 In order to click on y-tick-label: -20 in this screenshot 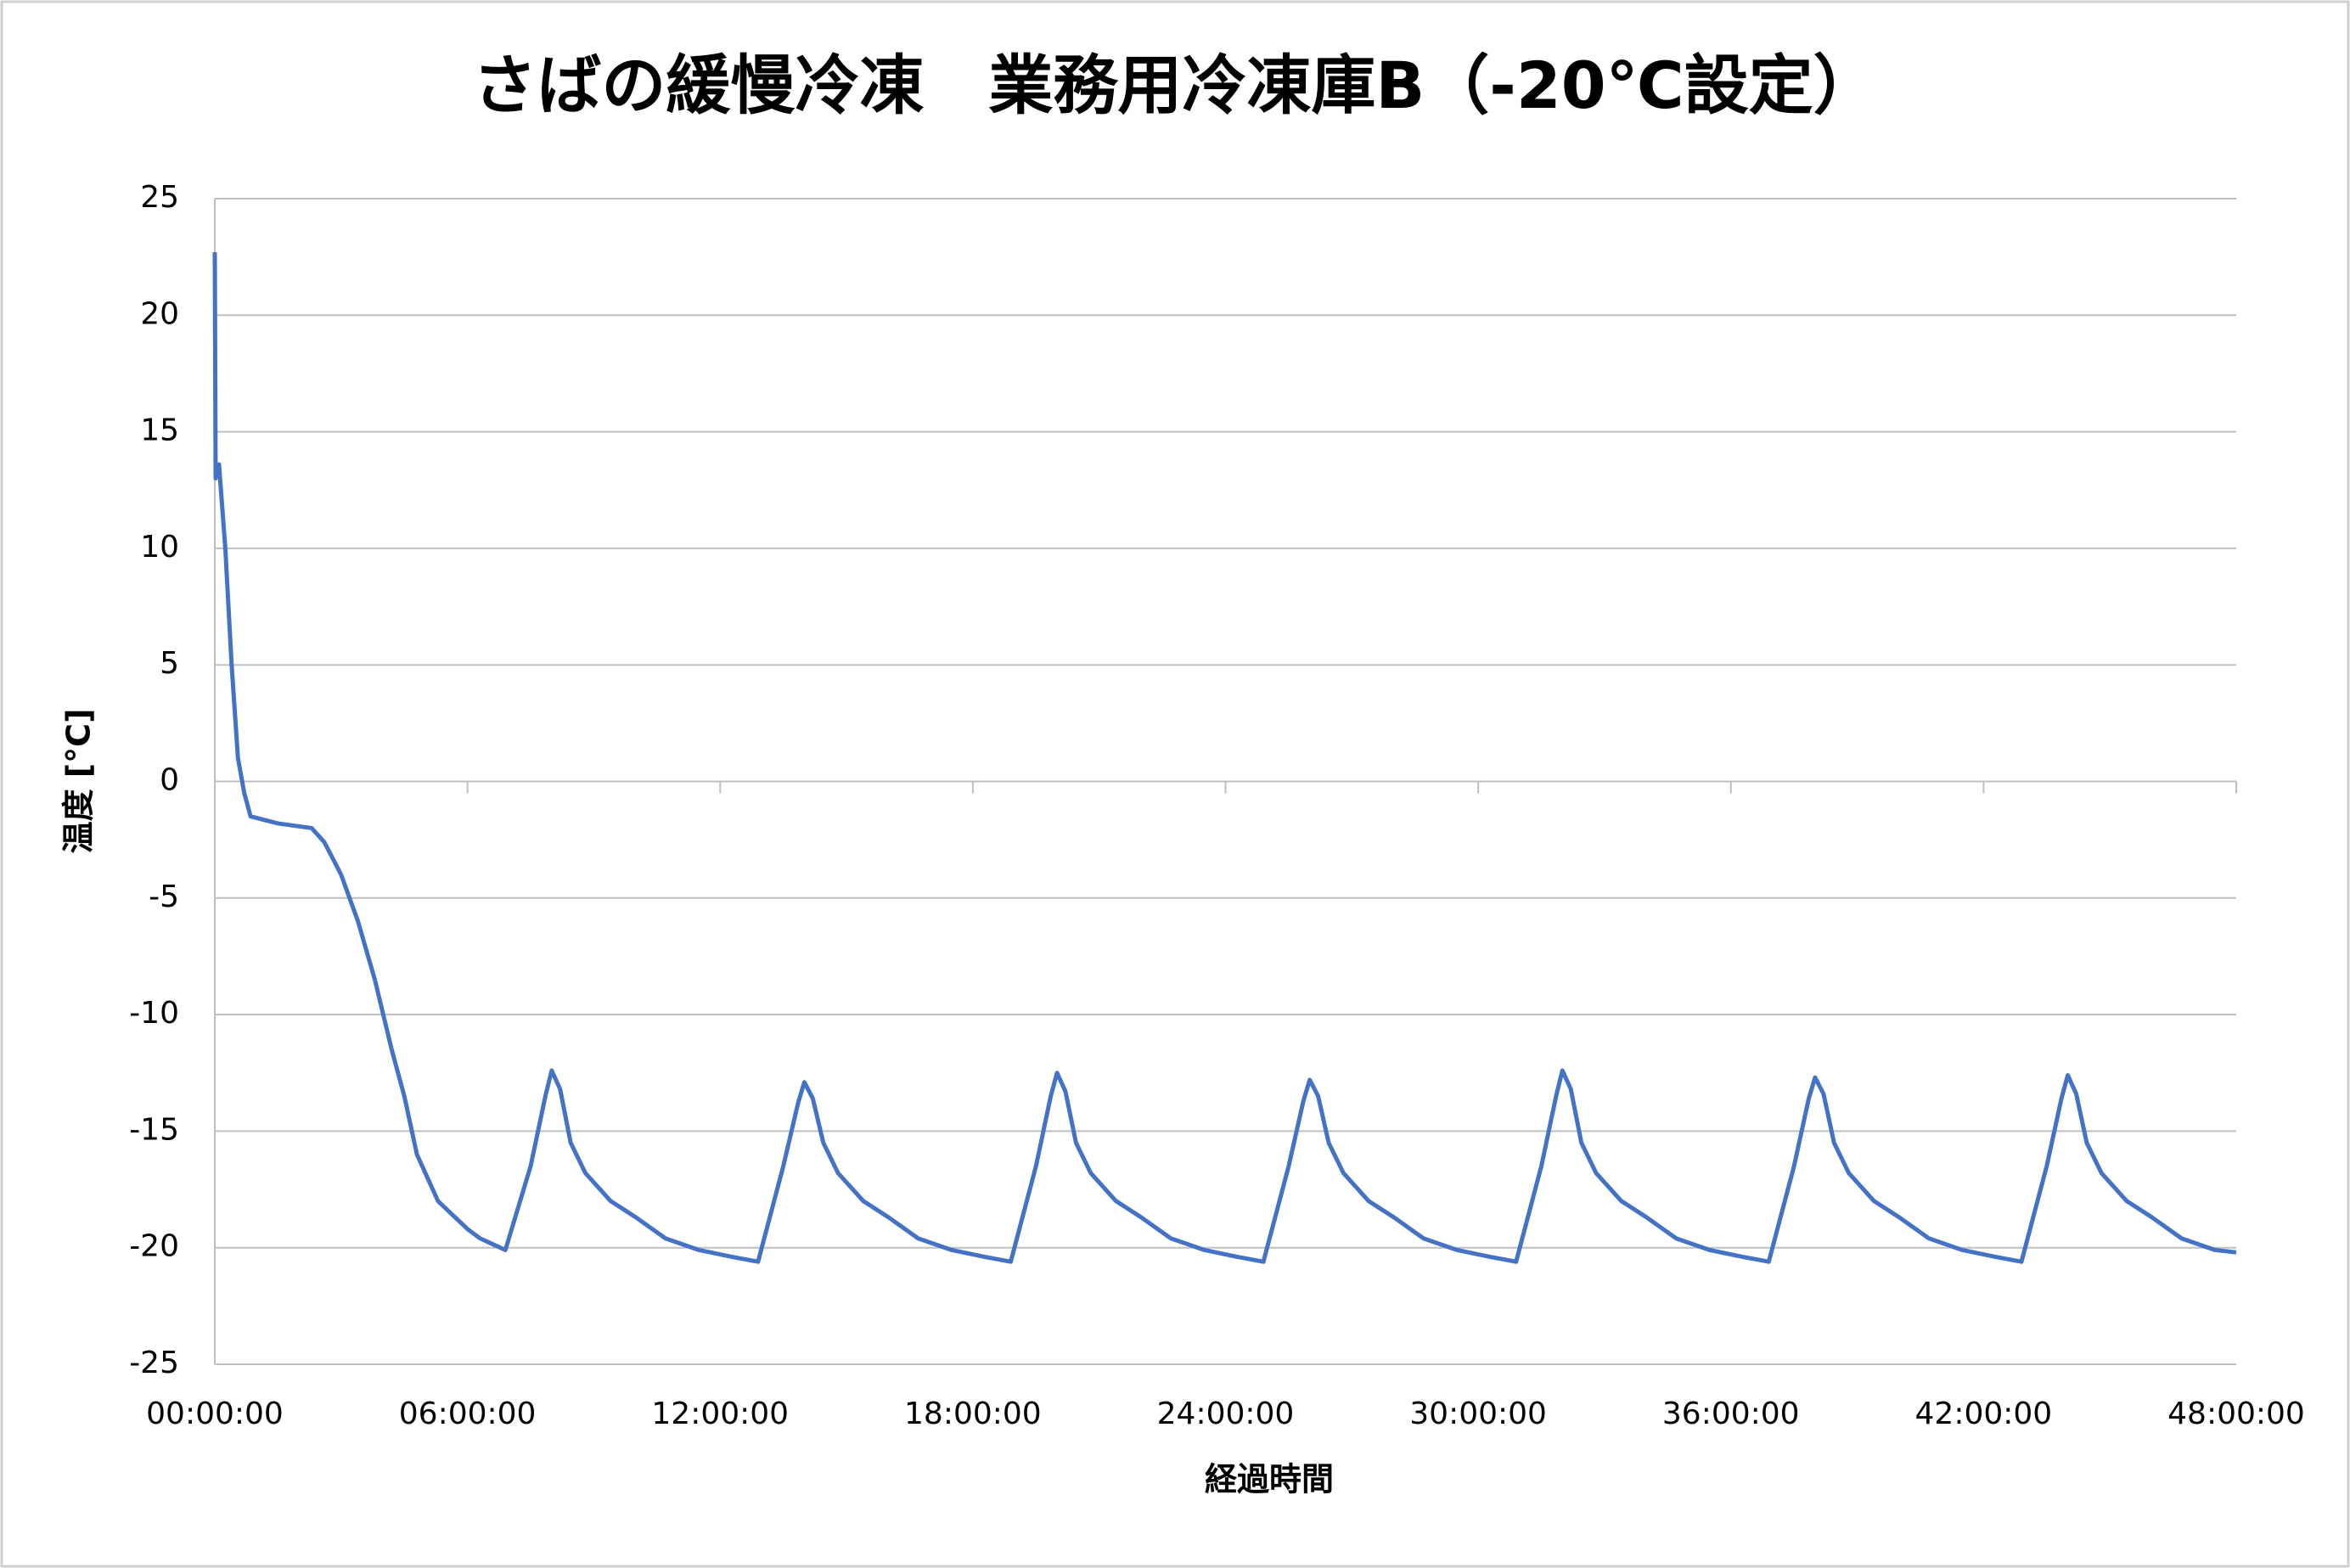, I will do `click(154, 1246)`.